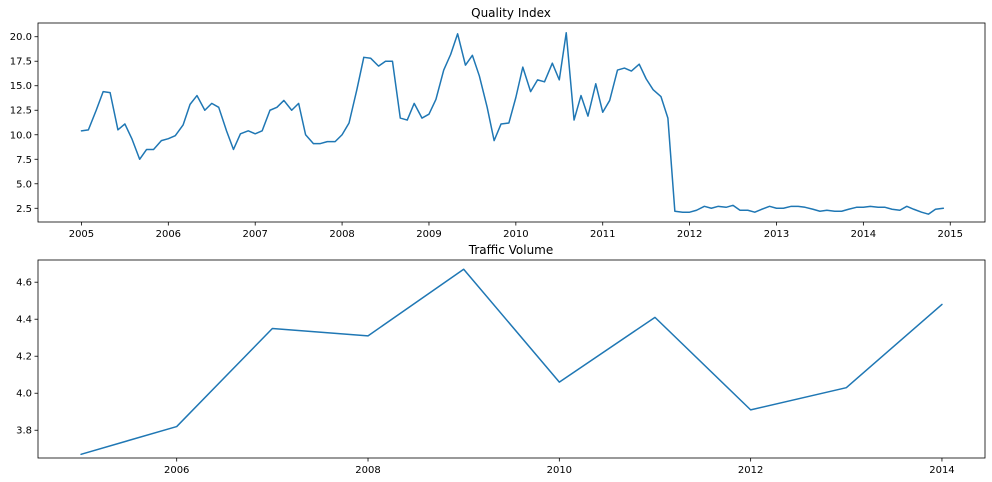 The width and height of the screenshot is (992, 482). What do you see at coordinates (21, 37) in the screenshot?
I see `y-tick-label: 20.0` at bounding box center [21, 37].